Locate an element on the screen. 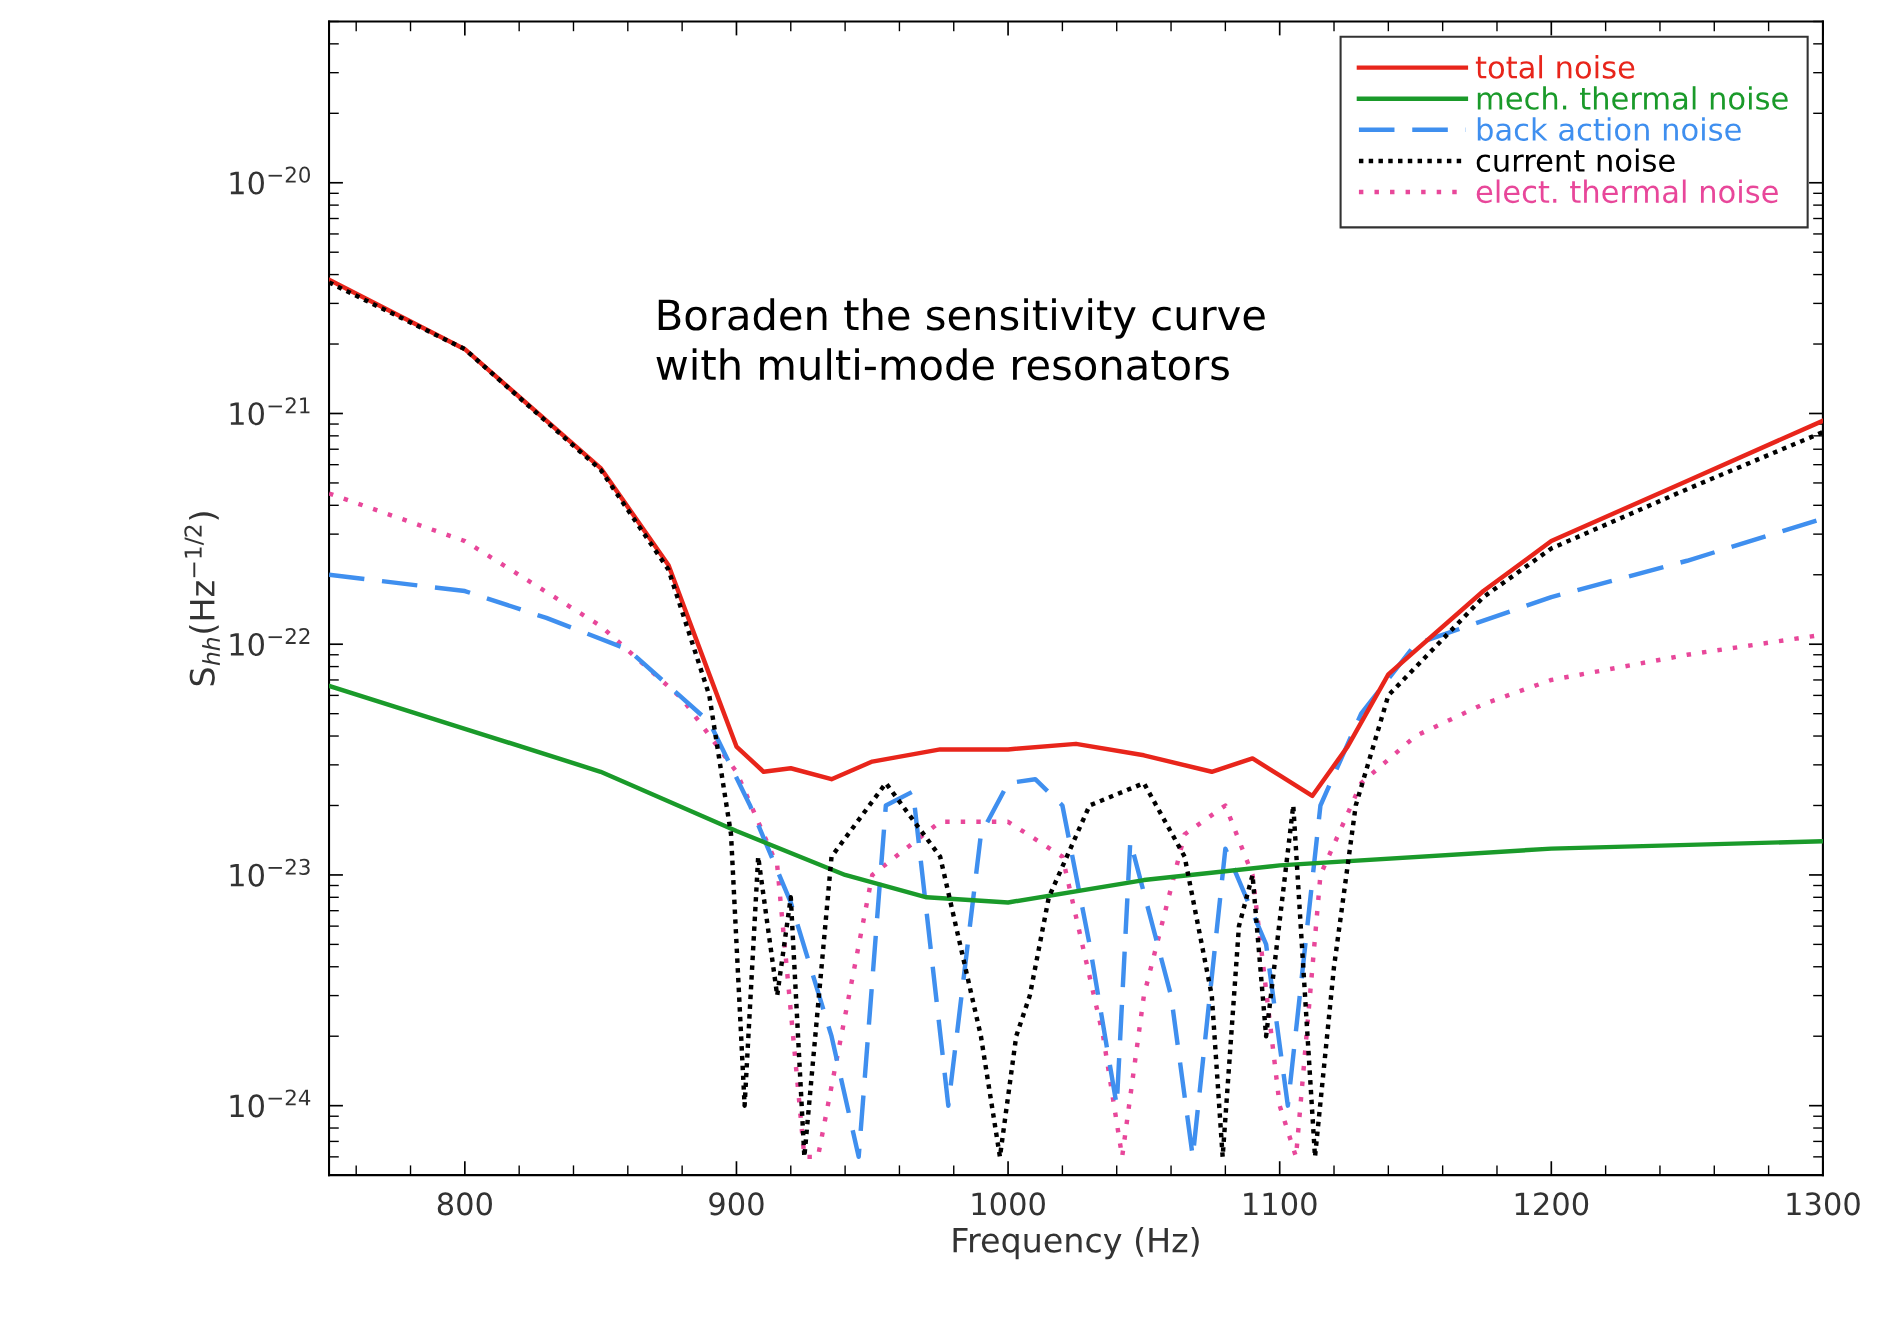 Image resolution: width=1891 pixels, height=1343 pixels. y-tick-label: 10$^{−22}$ is located at coordinates (270, 642).